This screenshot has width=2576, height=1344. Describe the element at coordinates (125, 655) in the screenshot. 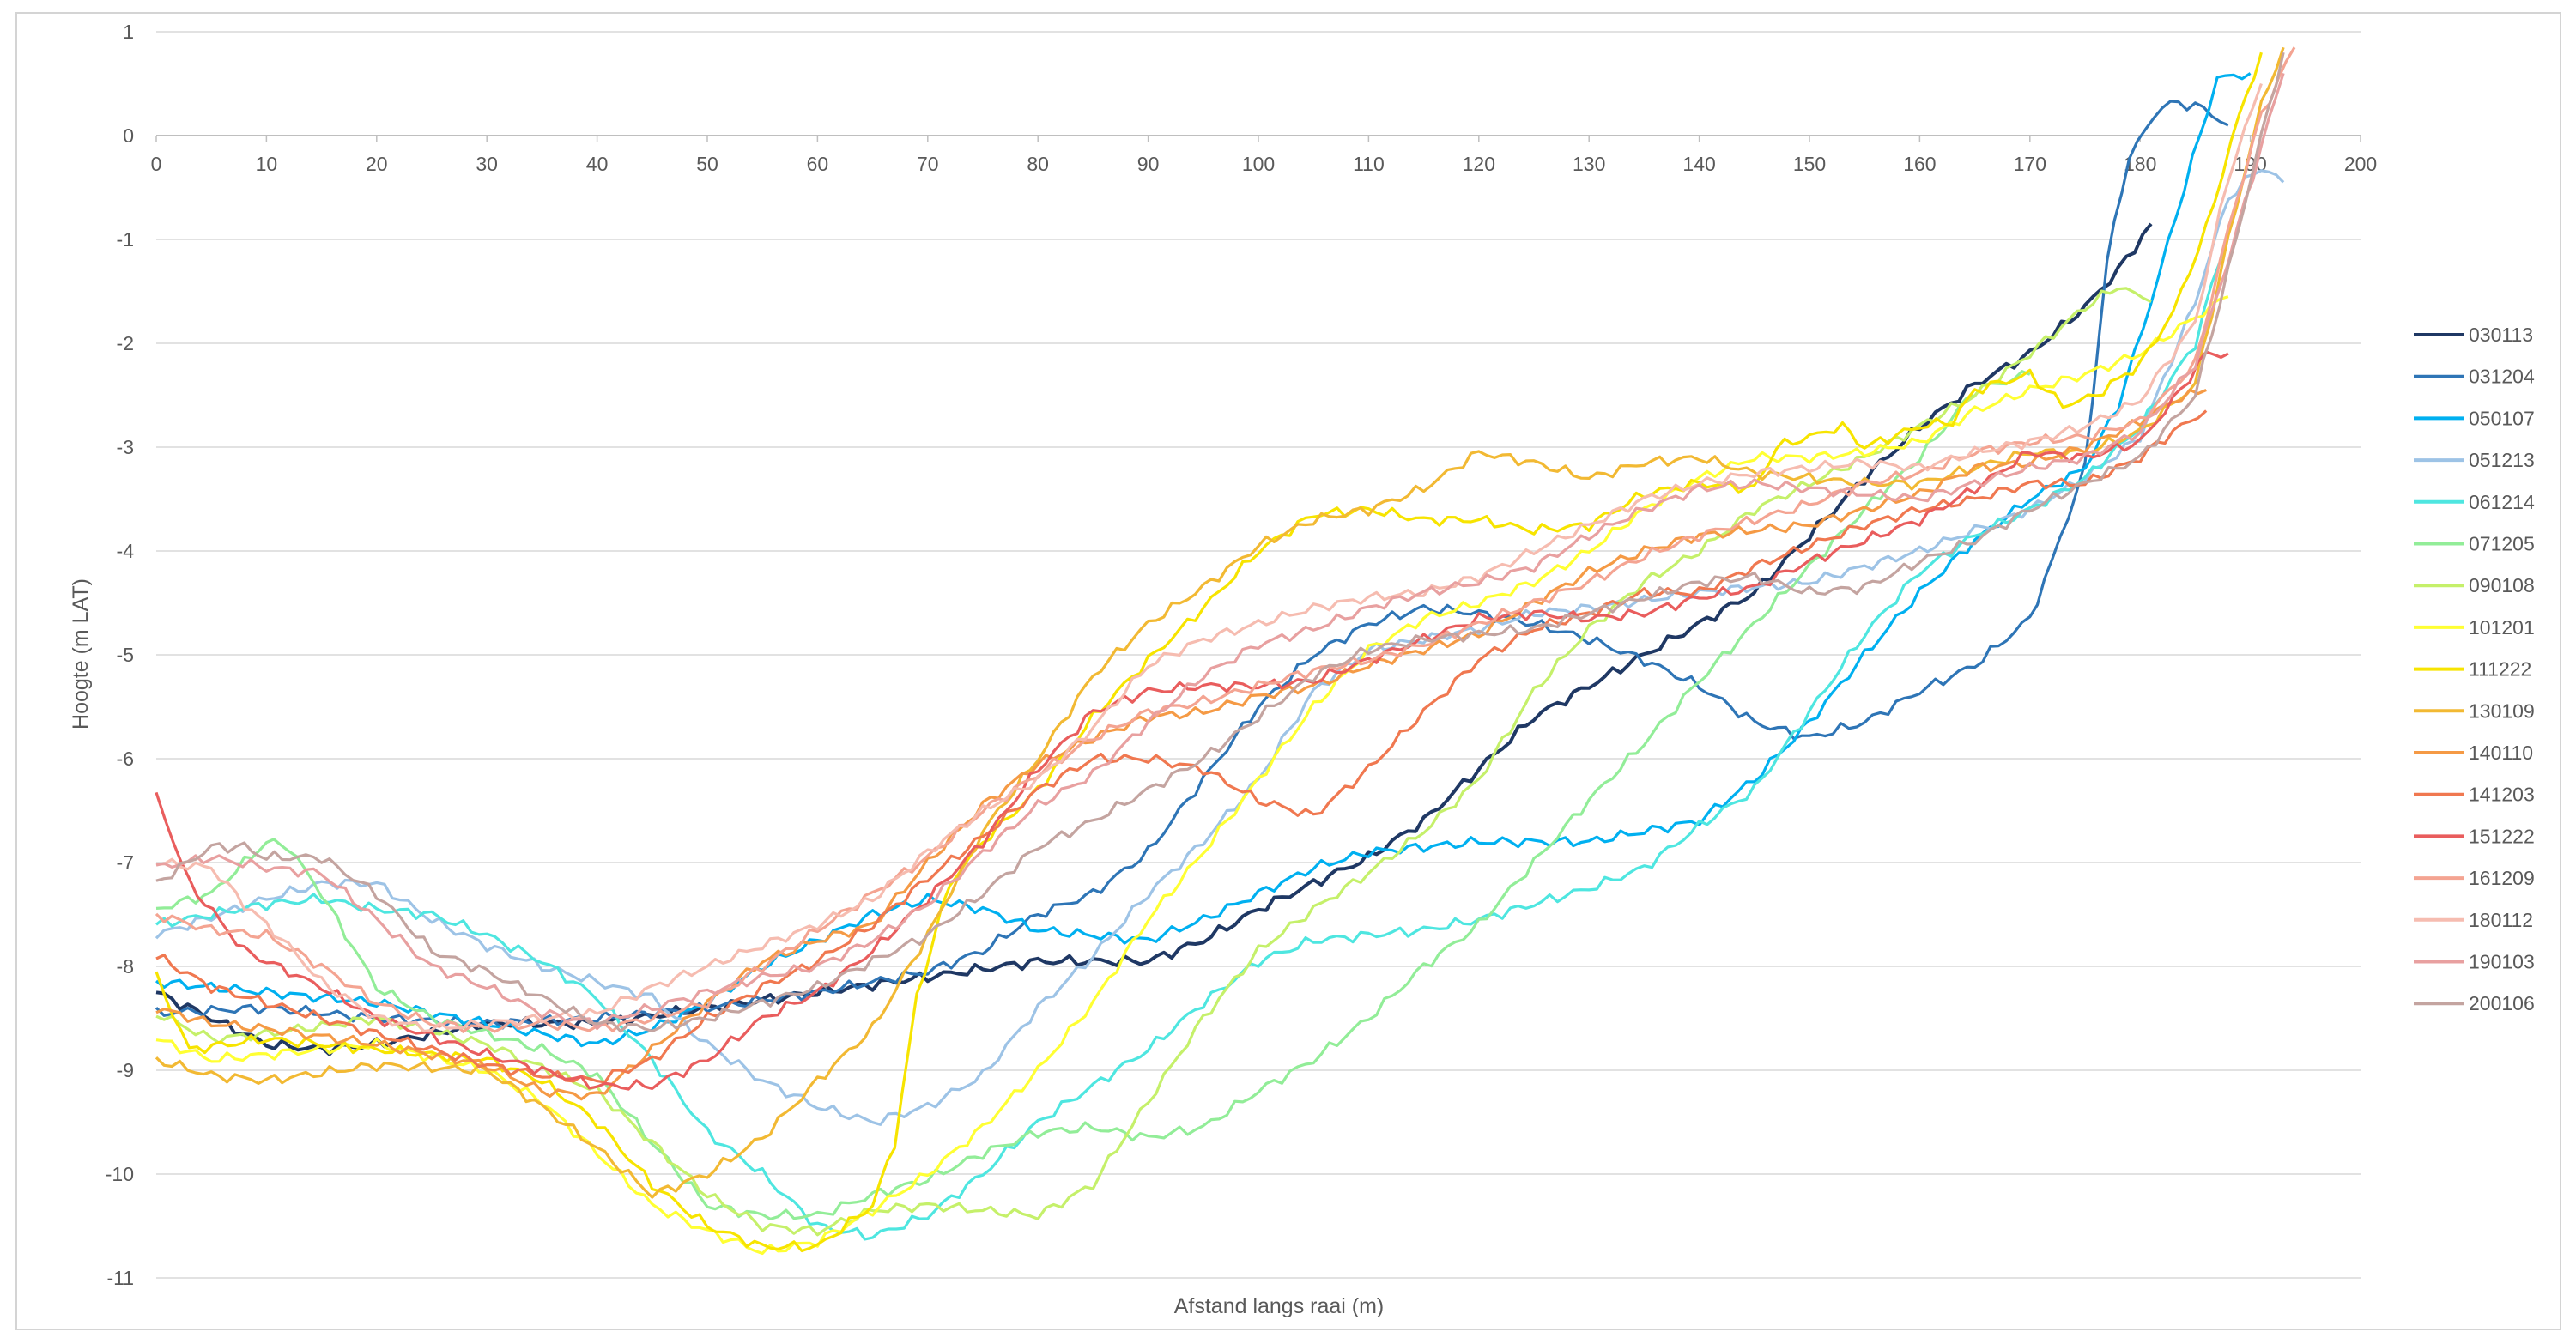

I see `y-tick-label: -5` at that location.